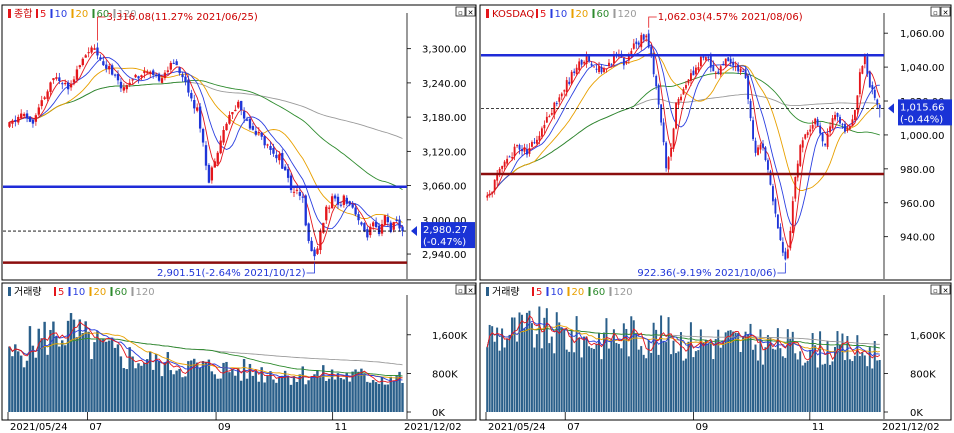 The width and height of the screenshot is (954, 433). What do you see at coordinates (781, 268) in the screenshot?
I see `low-pointer` at bounding box center [781, 268].